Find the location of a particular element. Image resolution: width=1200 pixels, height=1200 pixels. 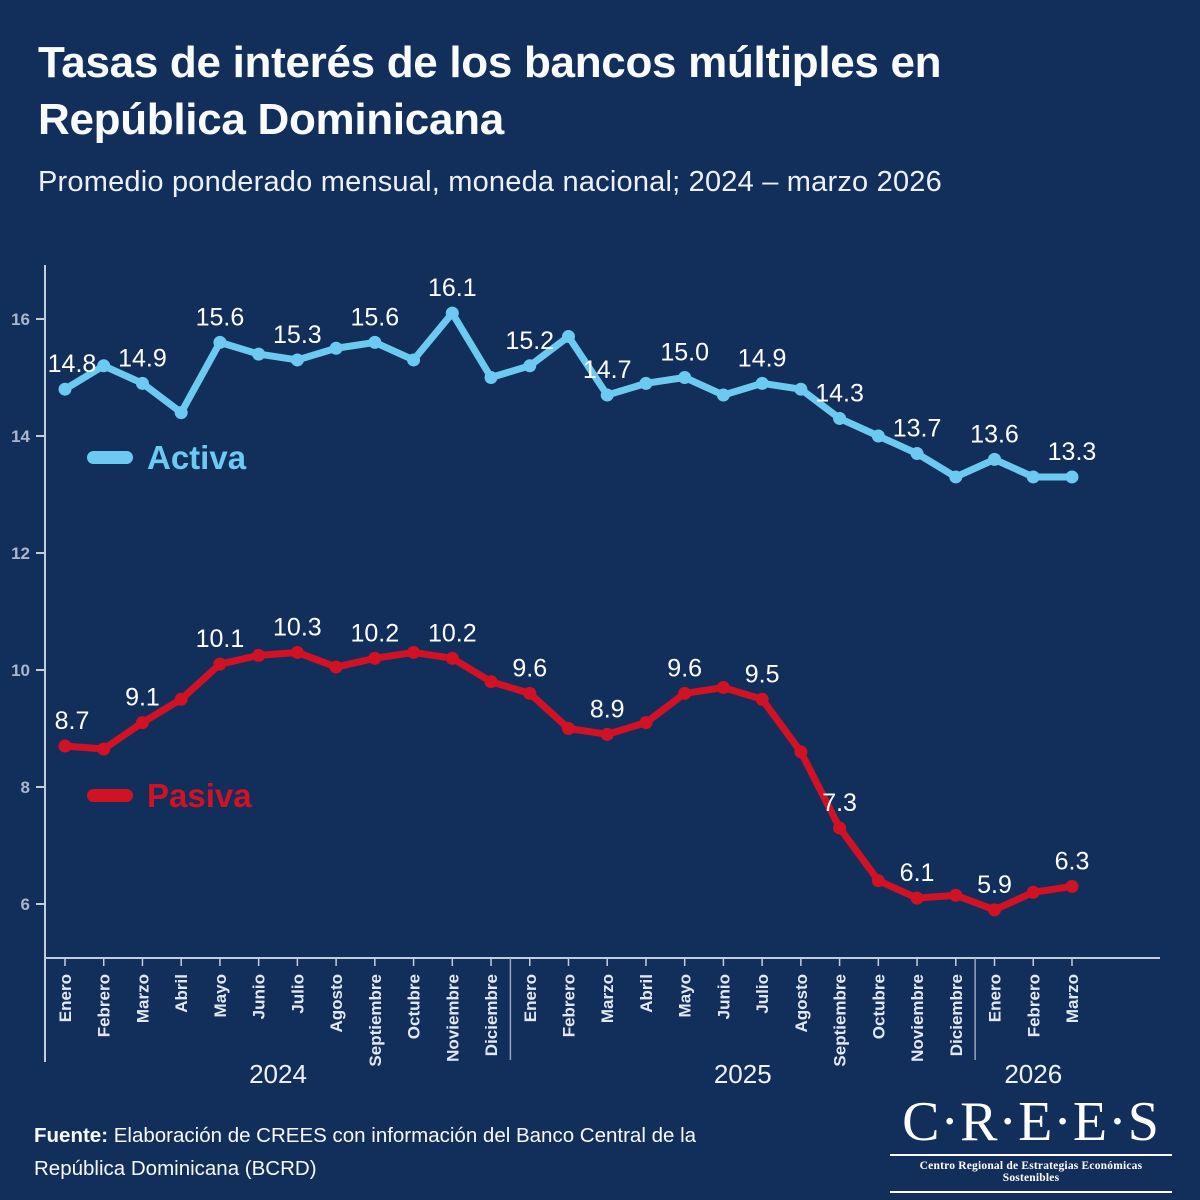

svg-text: 8.9 is located at coordinates (607, 709).